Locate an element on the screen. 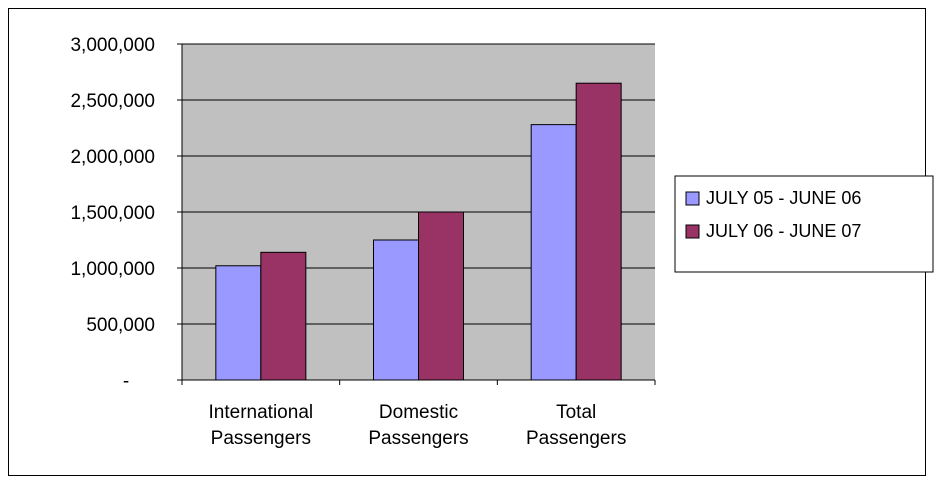  x-category-label: Domestic Passengers is located at coordinates (418, 425).